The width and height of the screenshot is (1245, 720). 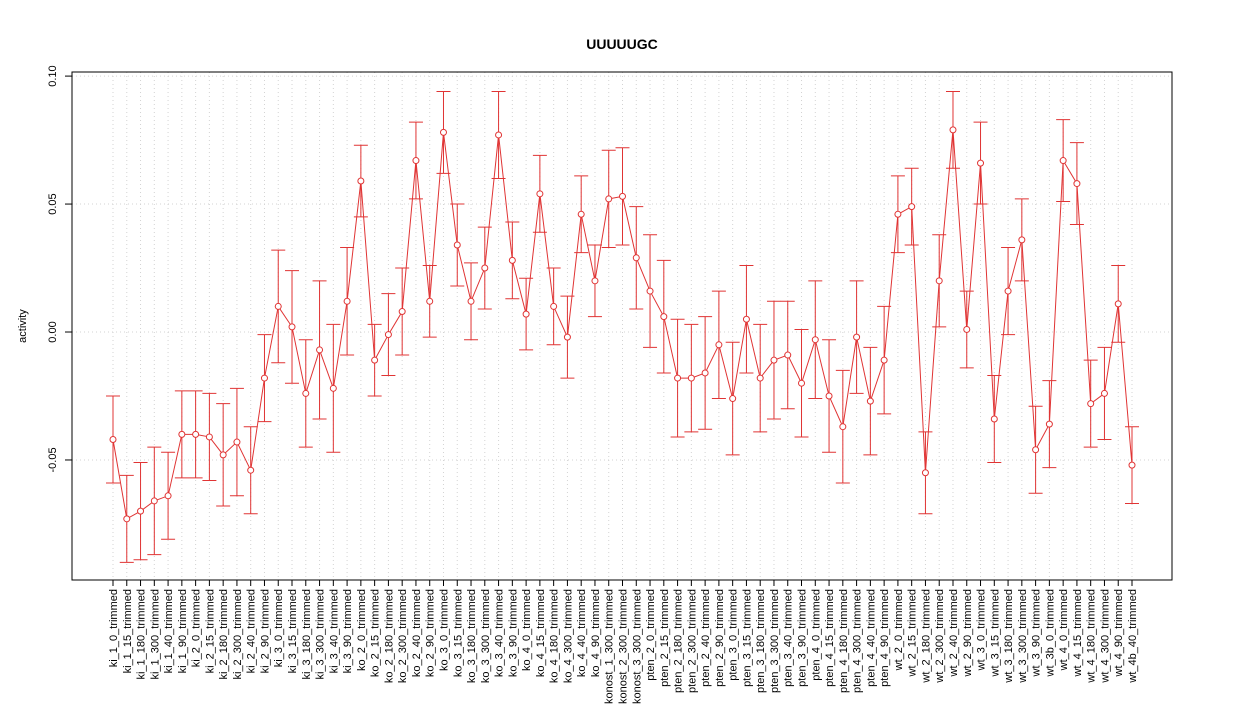 What do you see at coordinates (568, 636) in the screenshot?
I see `x-tick-label: ko_4_300_trimmed` at bounding box center [568, 636].